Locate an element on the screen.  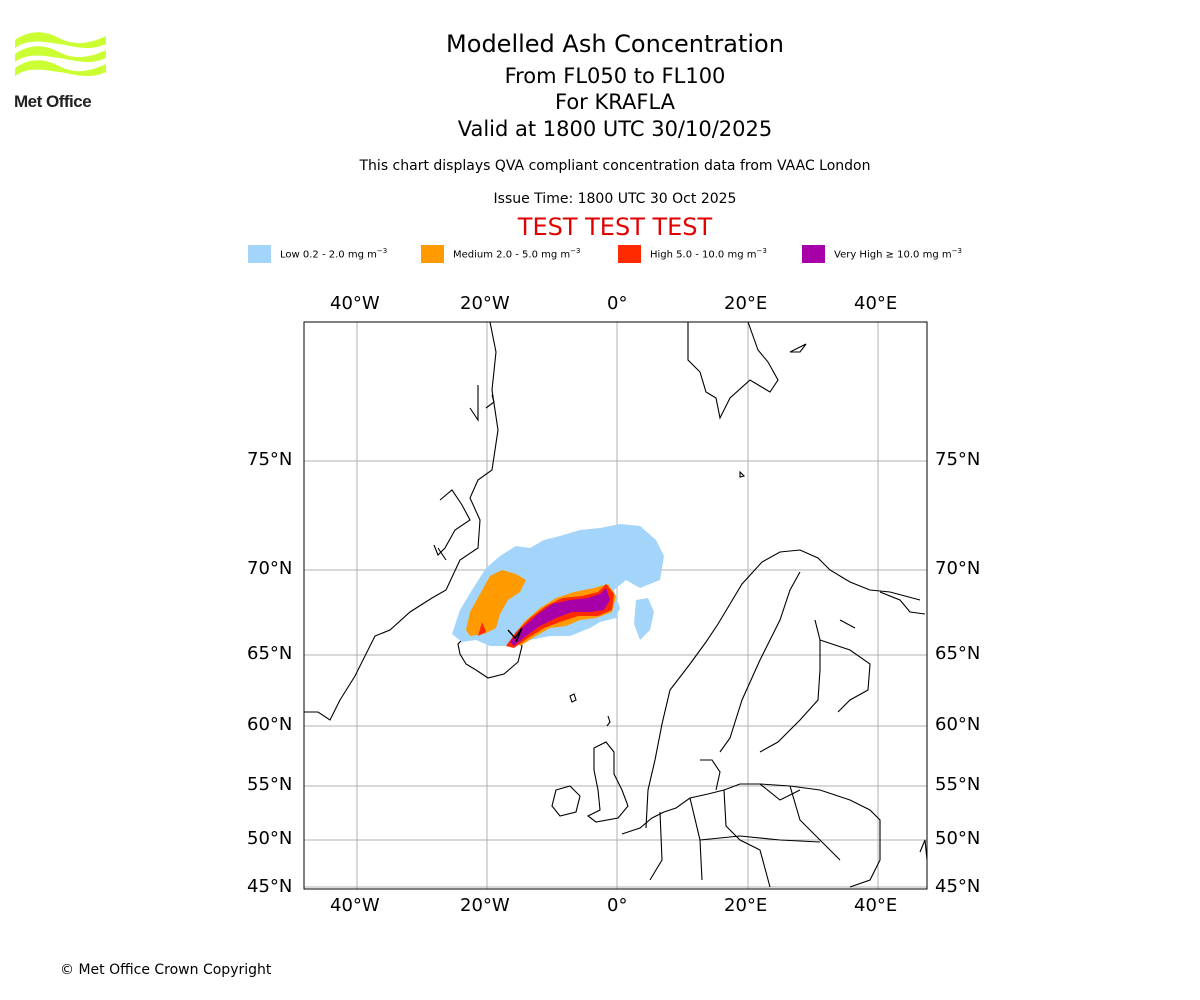
lon-label-top-0: 0° is located at coordinates (617, 303).